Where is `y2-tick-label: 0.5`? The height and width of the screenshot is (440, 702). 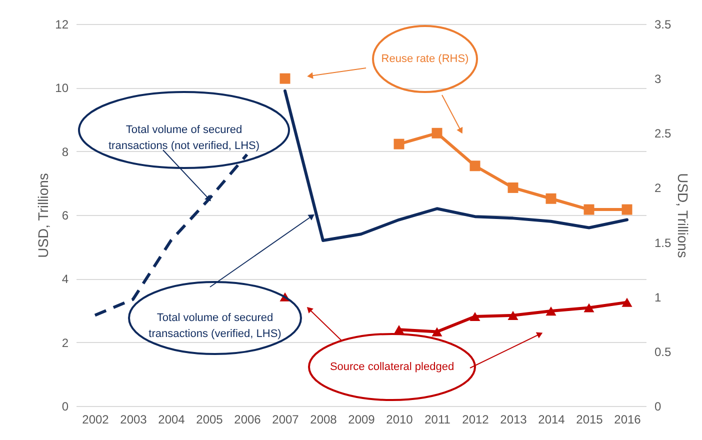 y2-tick-label: 0.5 is located at coordinates (663, 351).